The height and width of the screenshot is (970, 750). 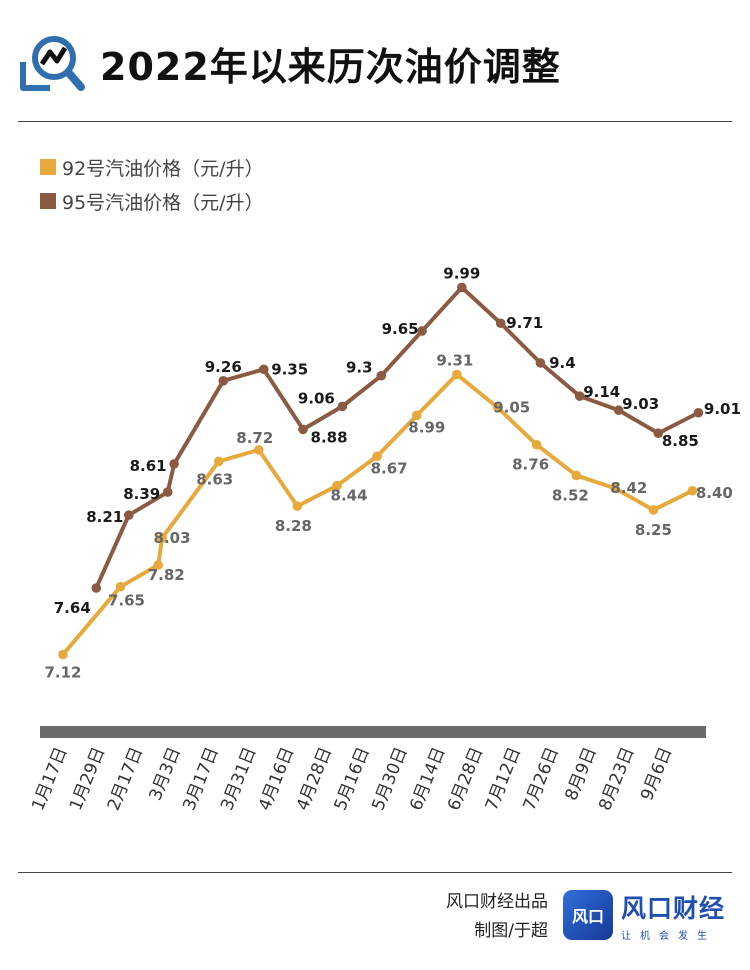 I want to click on brand-name: 风口财经, so click(x=673, y=908).